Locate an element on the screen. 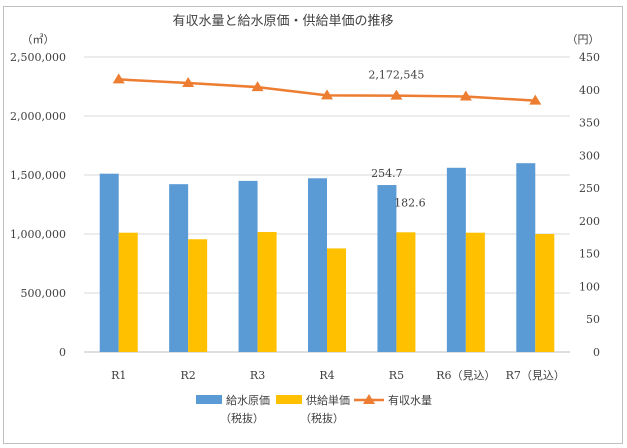 This screenshot has height=448, width=627. x-tick-label: R1 is located at coordinates (118, 375).